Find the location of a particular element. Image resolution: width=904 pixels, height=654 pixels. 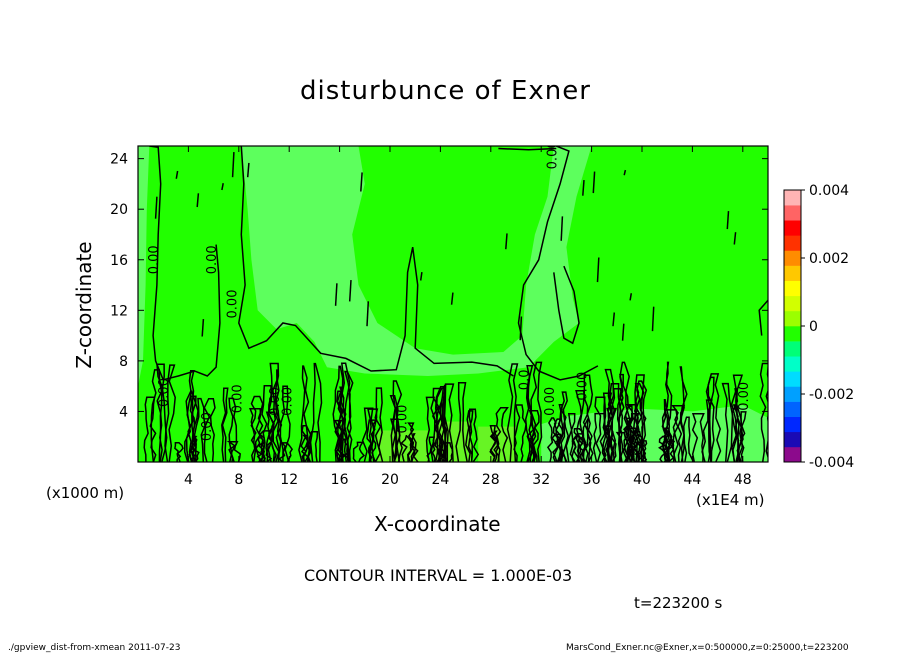

colorbar: 0.004 0.002 0 -0.002 -0.004 is located at coordinates (818, 327).